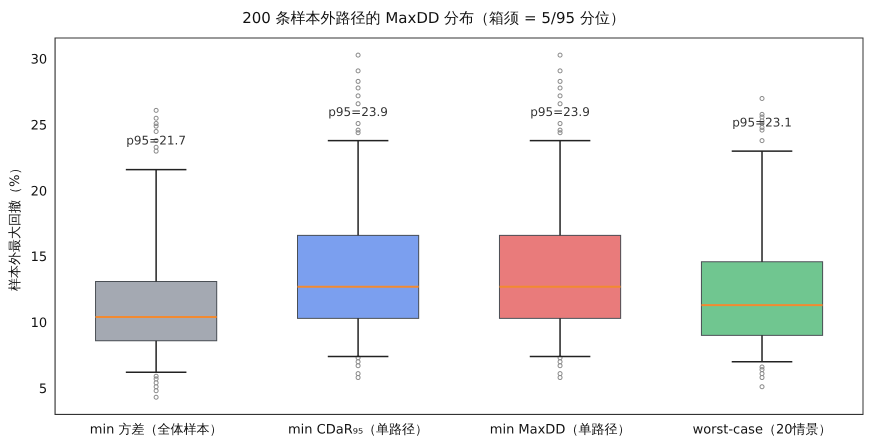  What do you see at coordinates (156, 430) in the screenshot?
I see `x-tick-label: min 方差（全体样本）` at bounding box center [156, 430].